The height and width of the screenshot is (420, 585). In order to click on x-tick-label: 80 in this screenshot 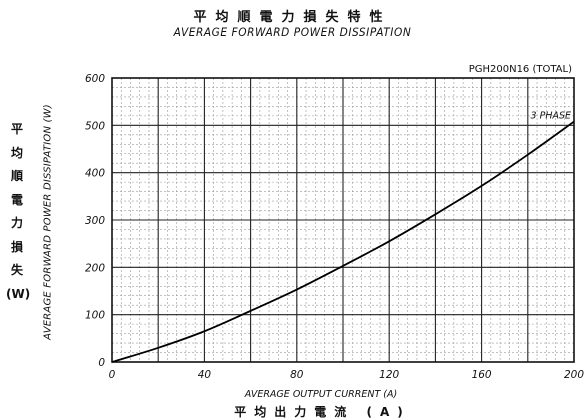, I will do `click(297, 375)`.